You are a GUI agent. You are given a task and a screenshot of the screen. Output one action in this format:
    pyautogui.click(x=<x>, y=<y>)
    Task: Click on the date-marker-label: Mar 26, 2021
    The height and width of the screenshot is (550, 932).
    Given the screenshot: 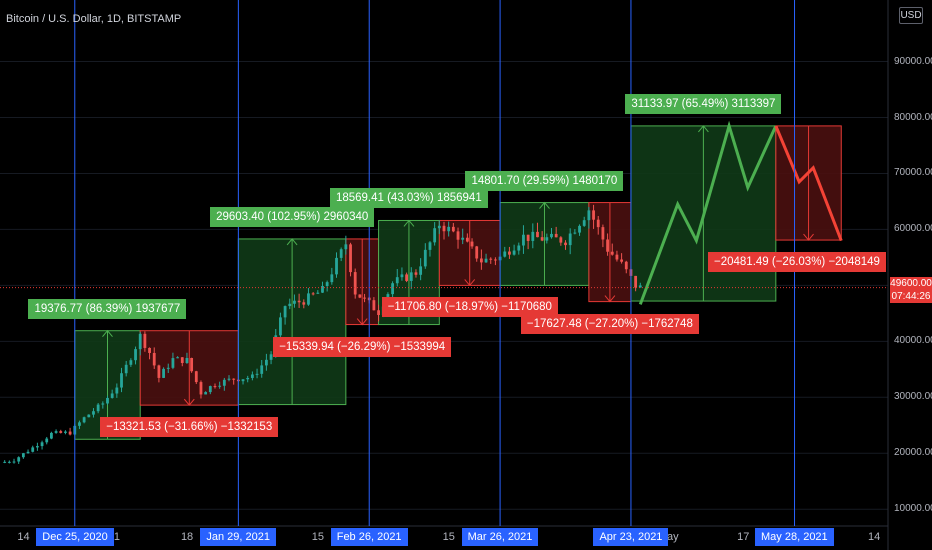 What is the action you would take?
    pyautogui.click(x=500, y=537)
    